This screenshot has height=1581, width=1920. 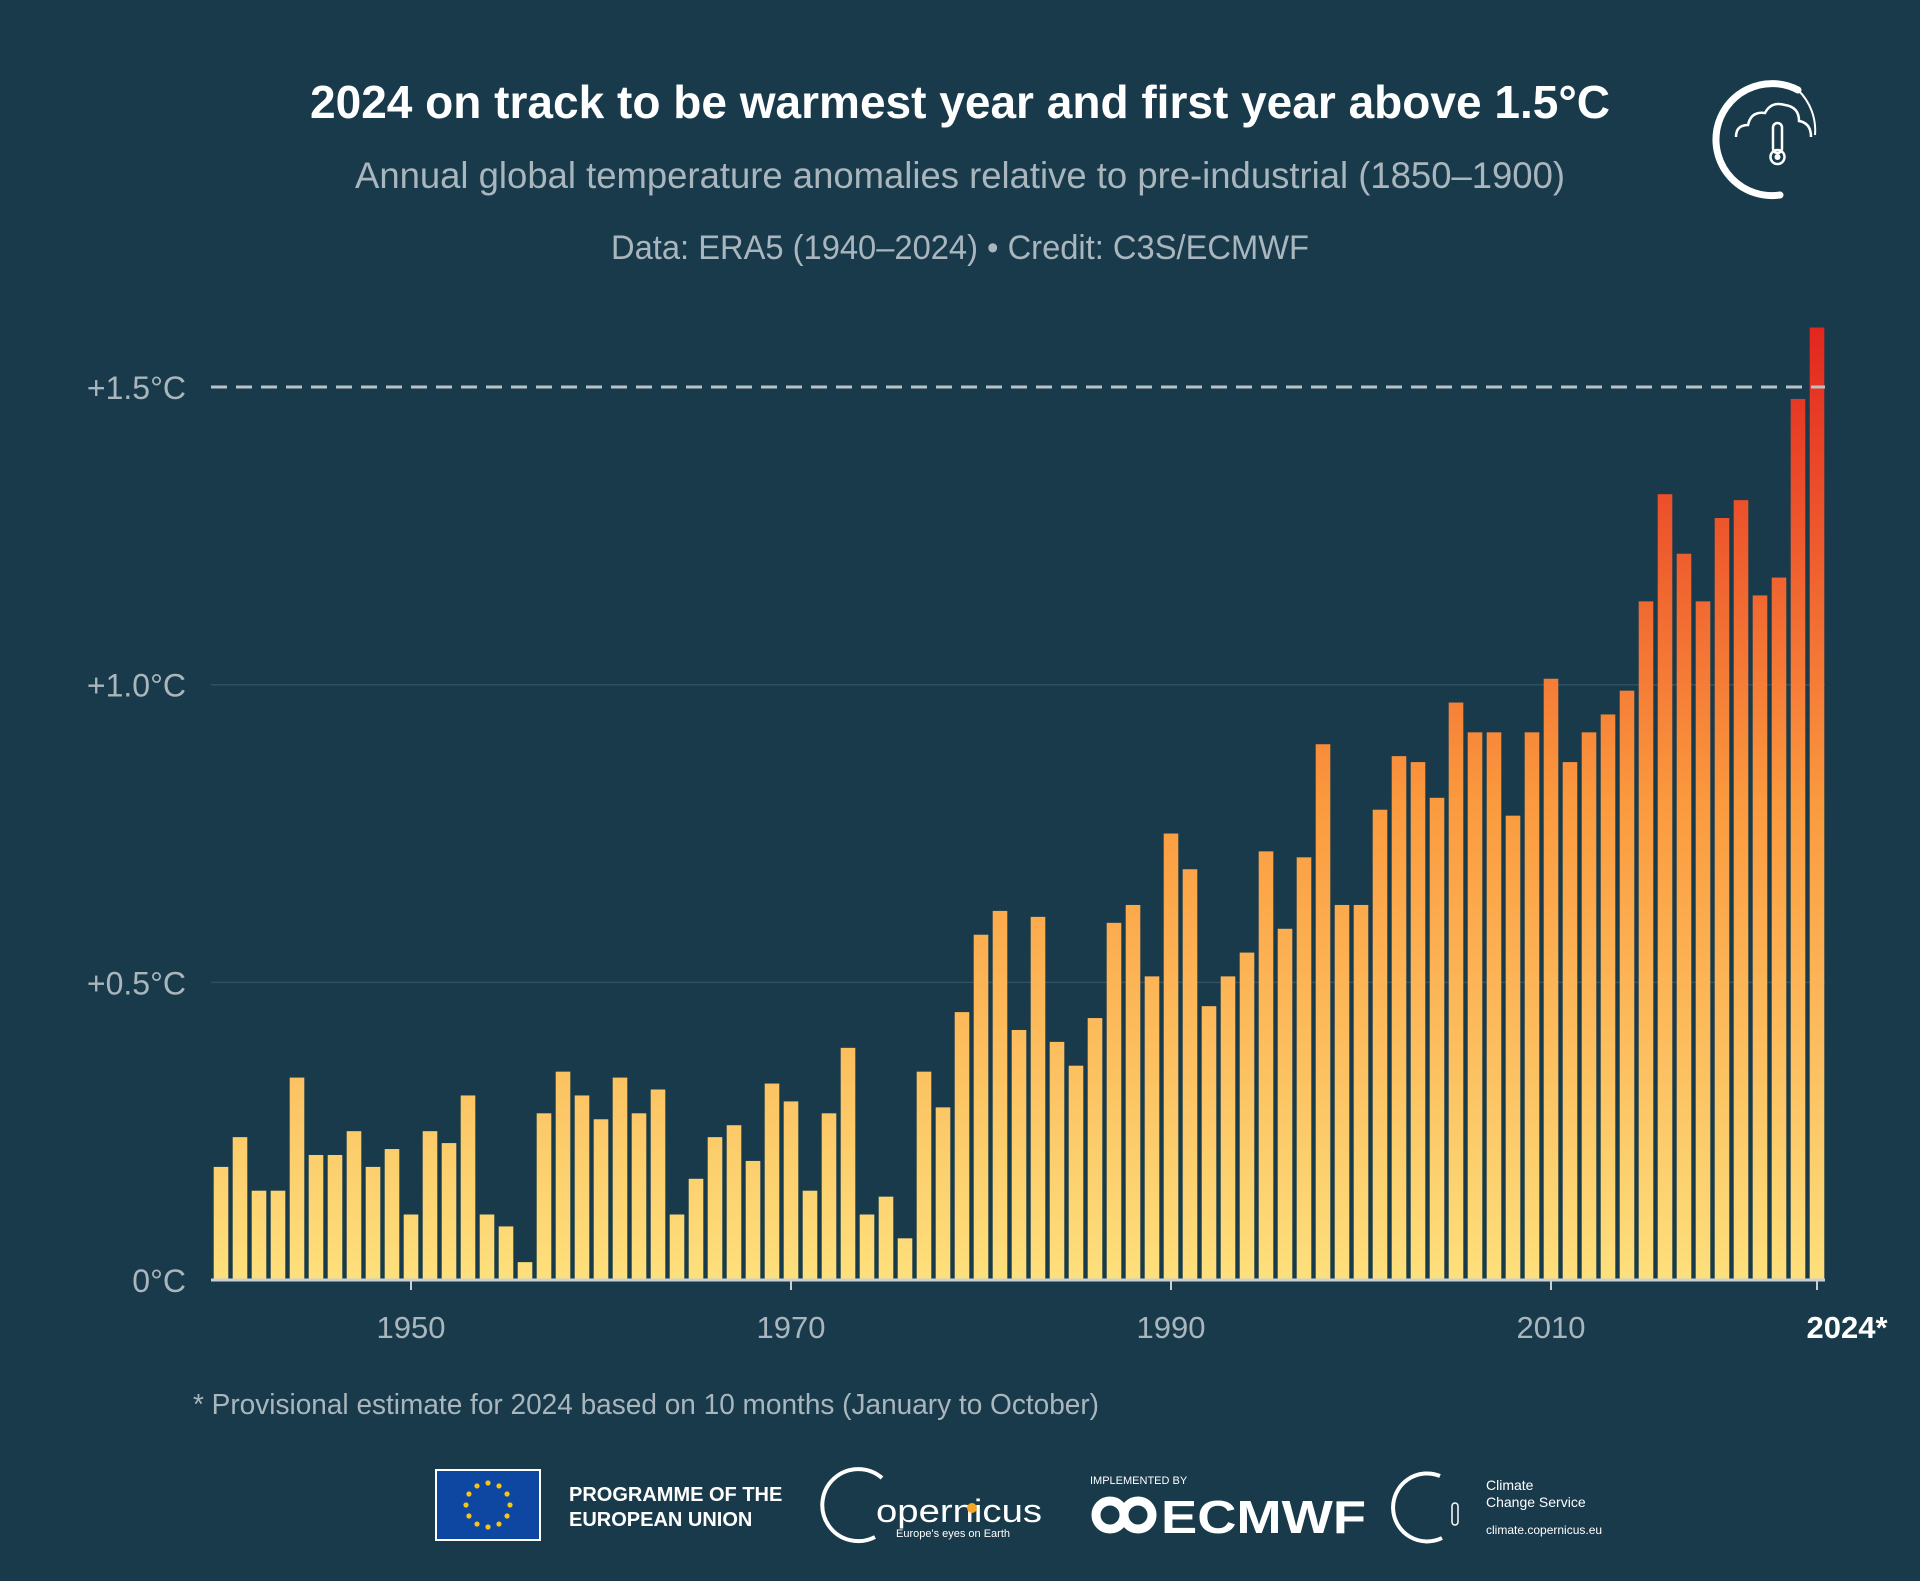 I want to click on copernicus-arc-icon, so click(x=852, y=1505).